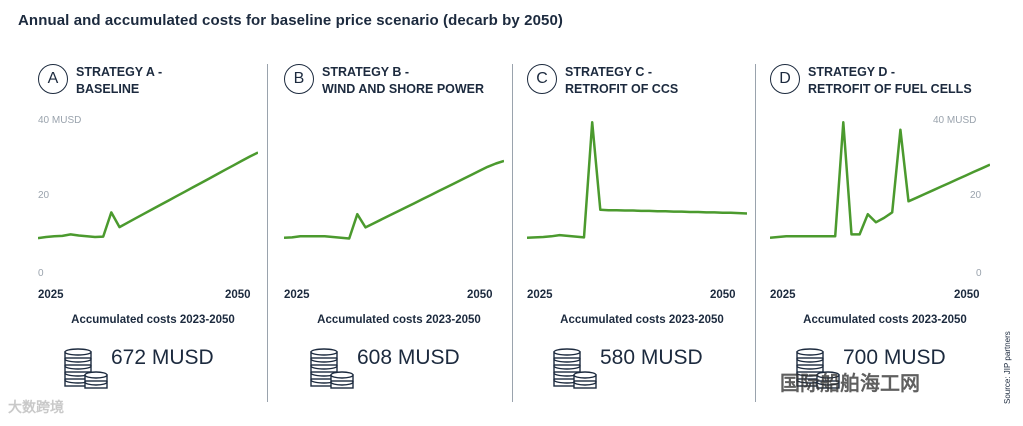  Describe the element at coordinates (622, 89) in the screenshot. I see `strategy-heading-line2: RETROFIT OF CCS` at that location.